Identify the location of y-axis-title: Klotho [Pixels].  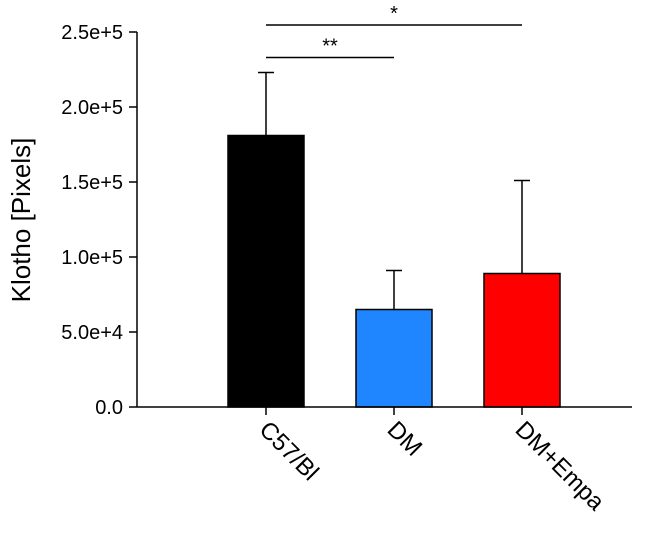
(21, 220).